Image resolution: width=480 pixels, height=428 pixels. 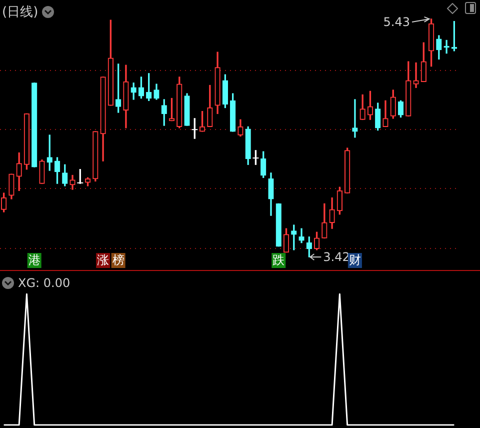 What do you see at coordinates (44, 283) in the screenshot?
I see `chart-title: XG: 0.00` at bounding box center [44, 283].